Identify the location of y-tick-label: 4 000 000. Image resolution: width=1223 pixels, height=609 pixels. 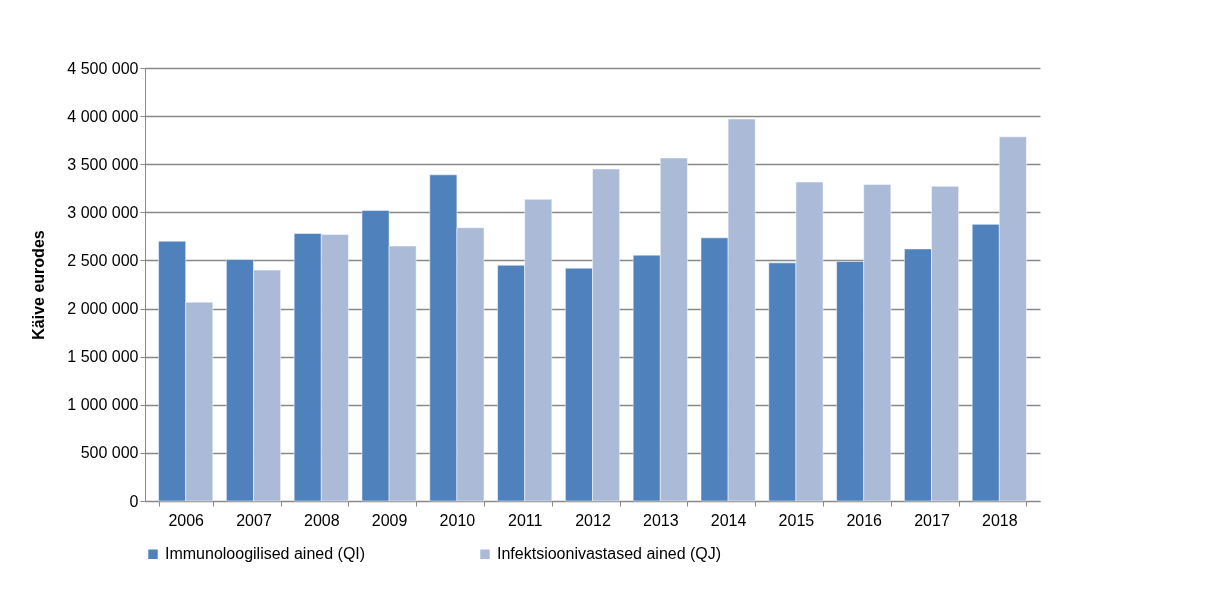
(103, 116).